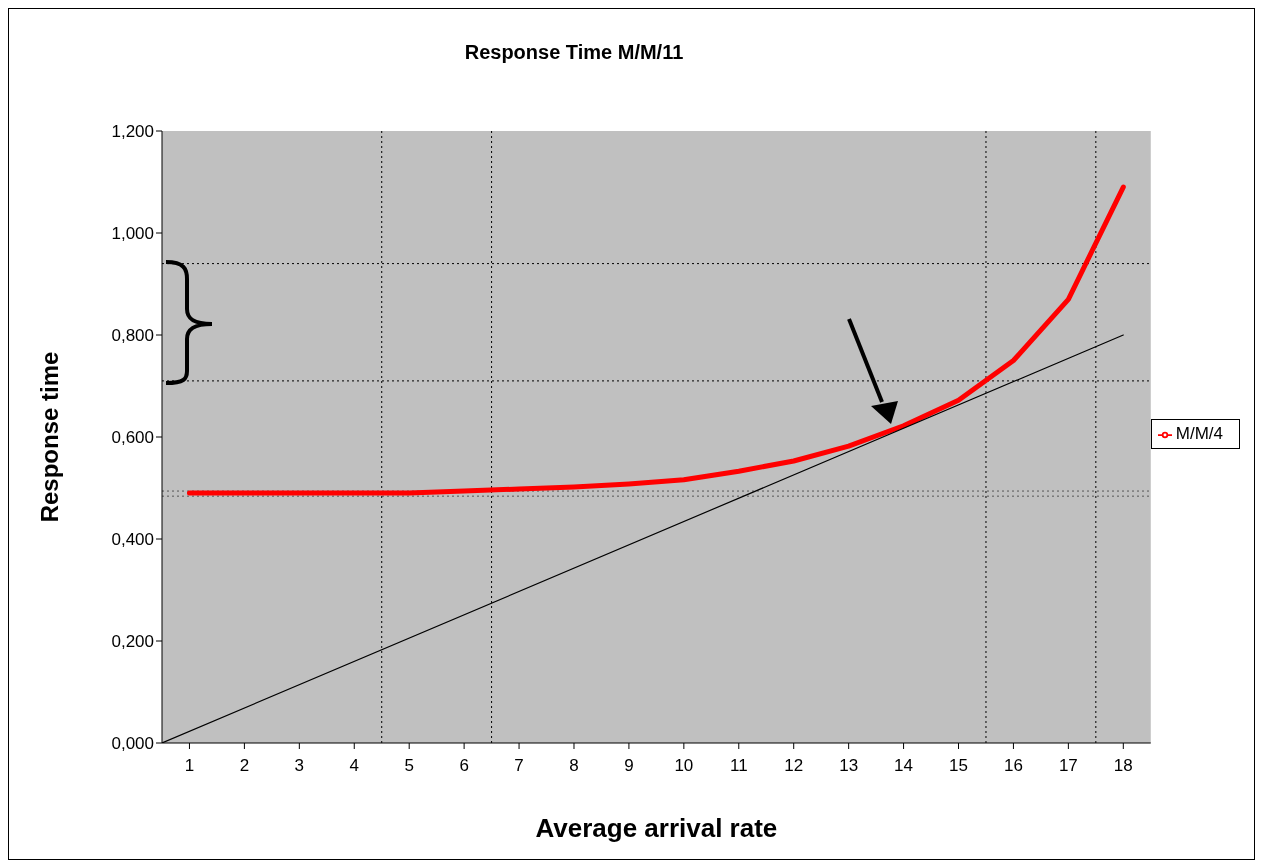 This screenshot has width=1265, height=868. What do you see at coordinates (904, 766) in the screenshot?
I see `x-tick-label: 14` at bounding box center [904, 766].